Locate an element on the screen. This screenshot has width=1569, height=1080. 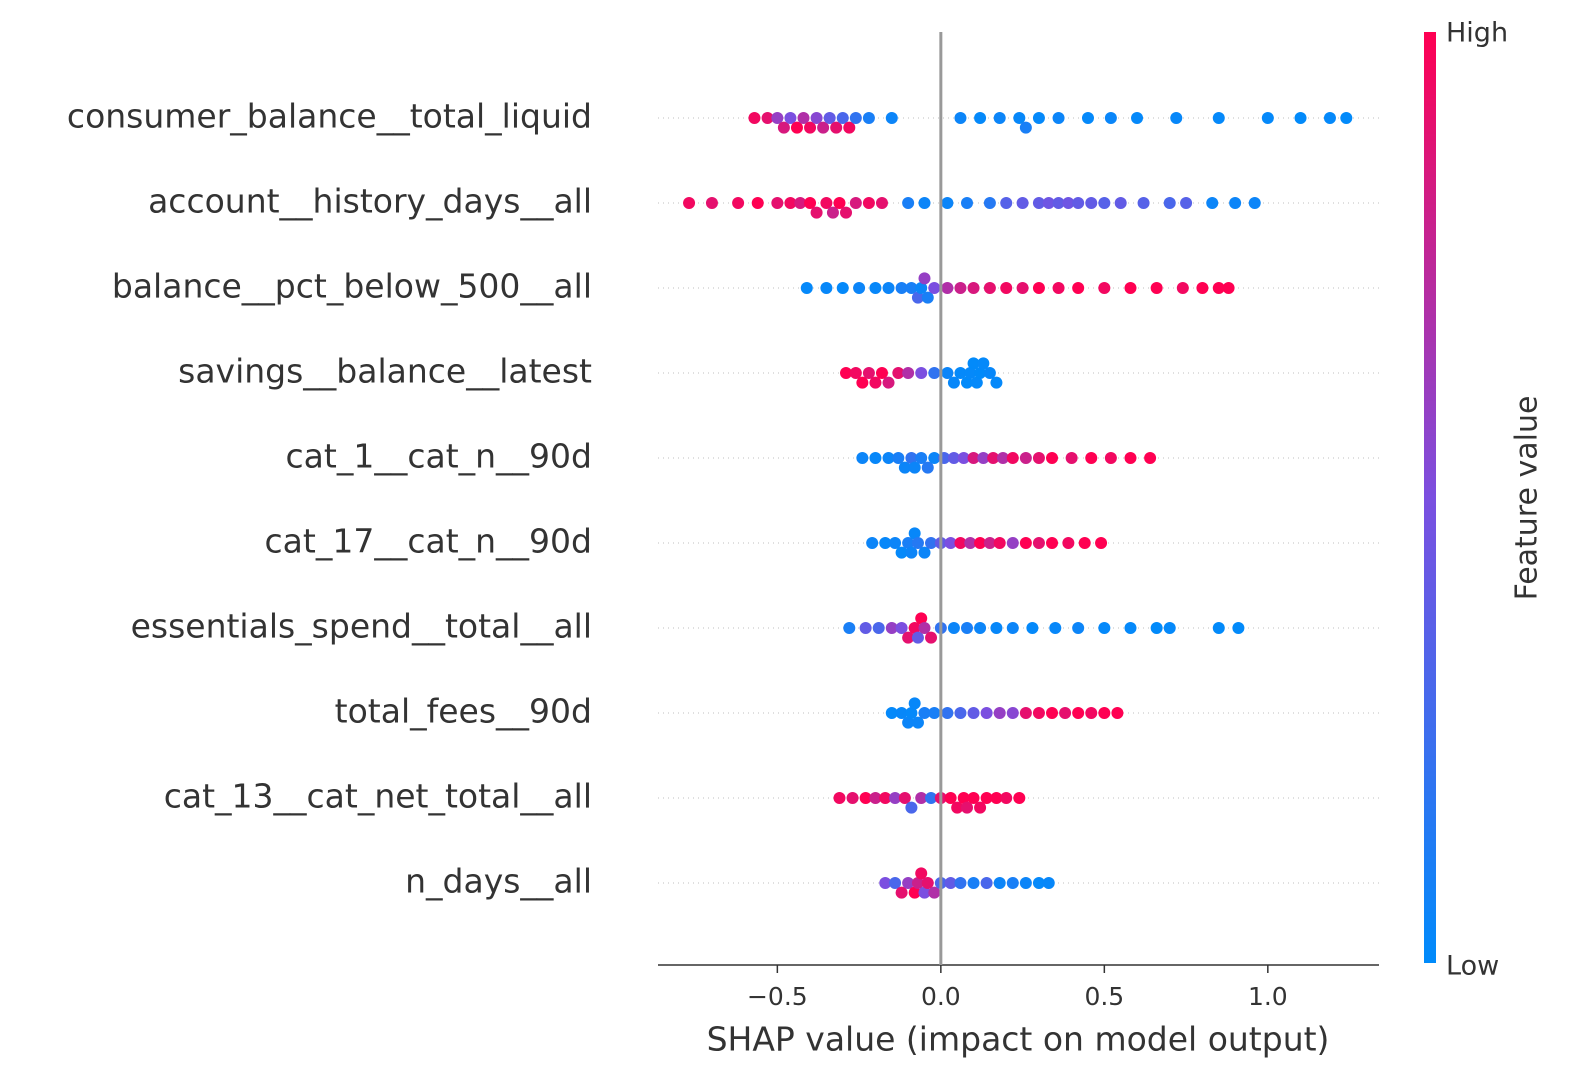
y-tick-label: n_days__all is located at coordinates (498, 881).